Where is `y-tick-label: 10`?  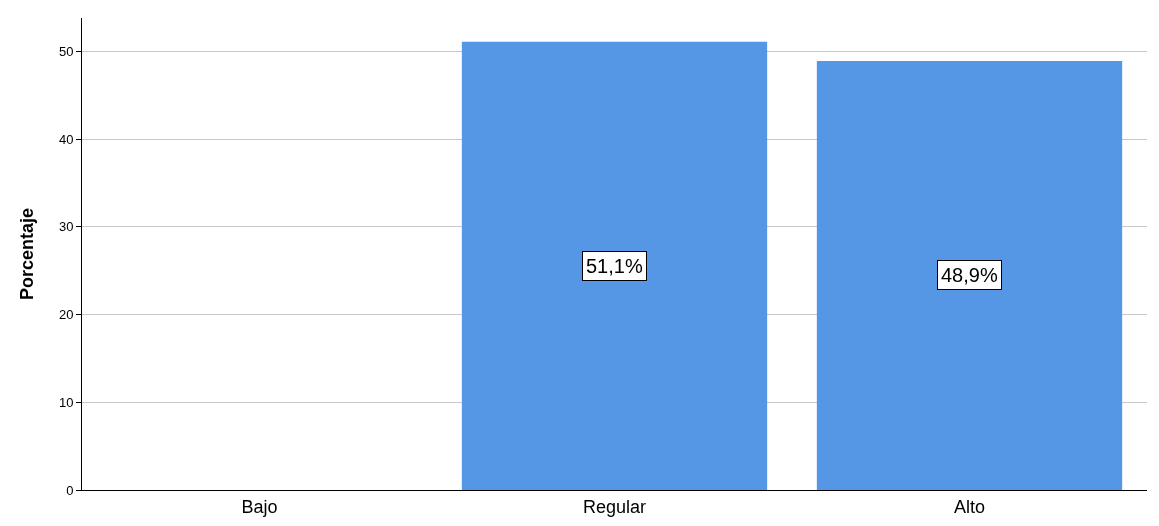
y-tick-label: 10 is located at coordinates (66, 402).